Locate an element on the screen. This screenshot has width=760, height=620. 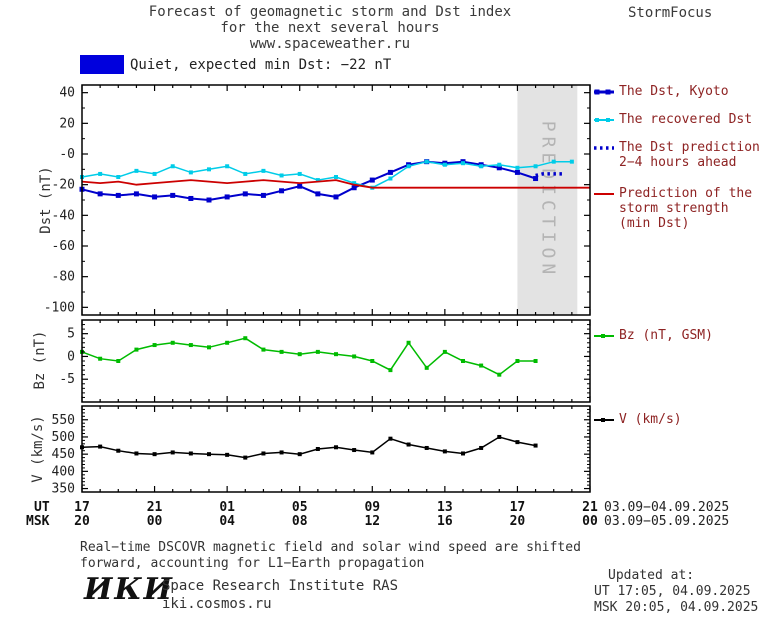
brand-stormfocus: StormFocus is located at coordinates (670, 13).